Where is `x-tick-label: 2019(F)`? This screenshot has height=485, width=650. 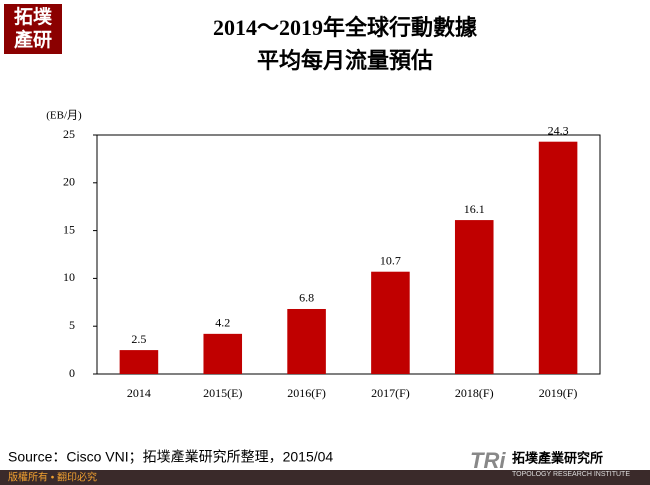 x-tick-label: 2019(F) is located at coordinates (558, 393).